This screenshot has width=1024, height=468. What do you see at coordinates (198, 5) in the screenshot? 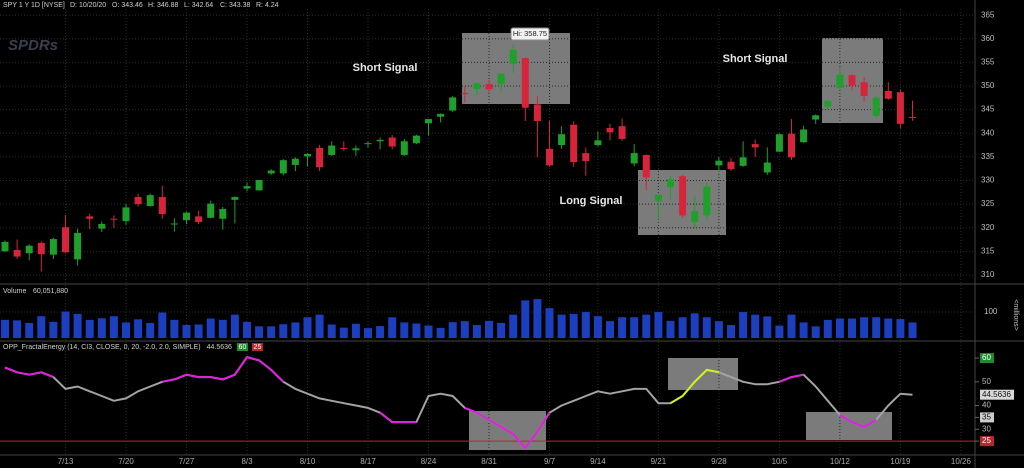
I see `ohlc-readout: L: 342.64` at bounding box center [198, 5].